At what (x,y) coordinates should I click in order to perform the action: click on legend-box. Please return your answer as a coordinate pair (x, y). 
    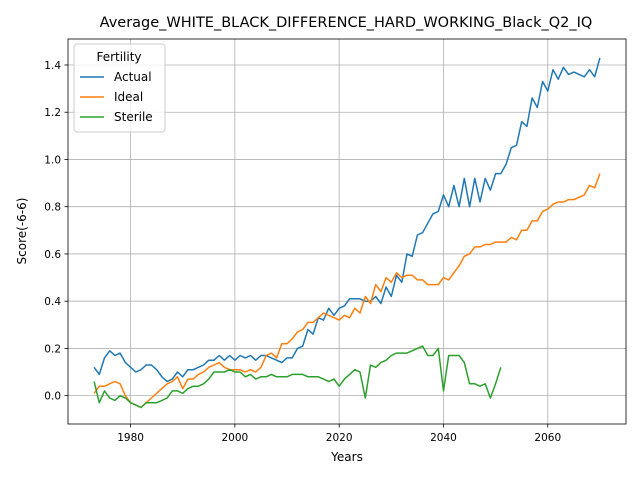
    Looking at the image, I should click on (119, 88).